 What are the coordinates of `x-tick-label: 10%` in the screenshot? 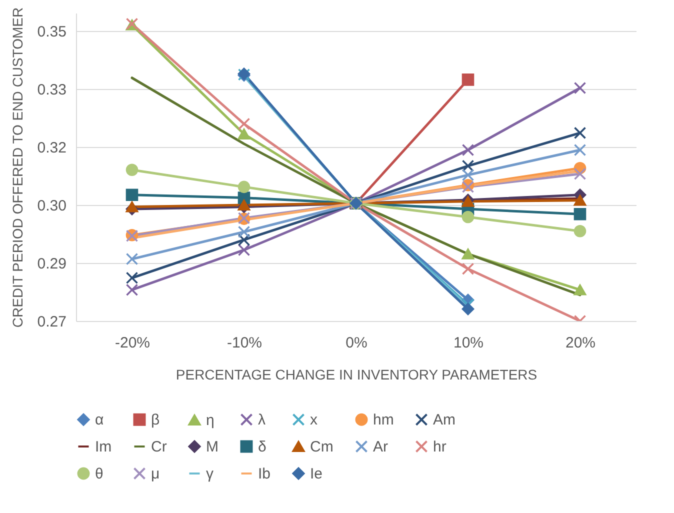 It's located at (468, 343).